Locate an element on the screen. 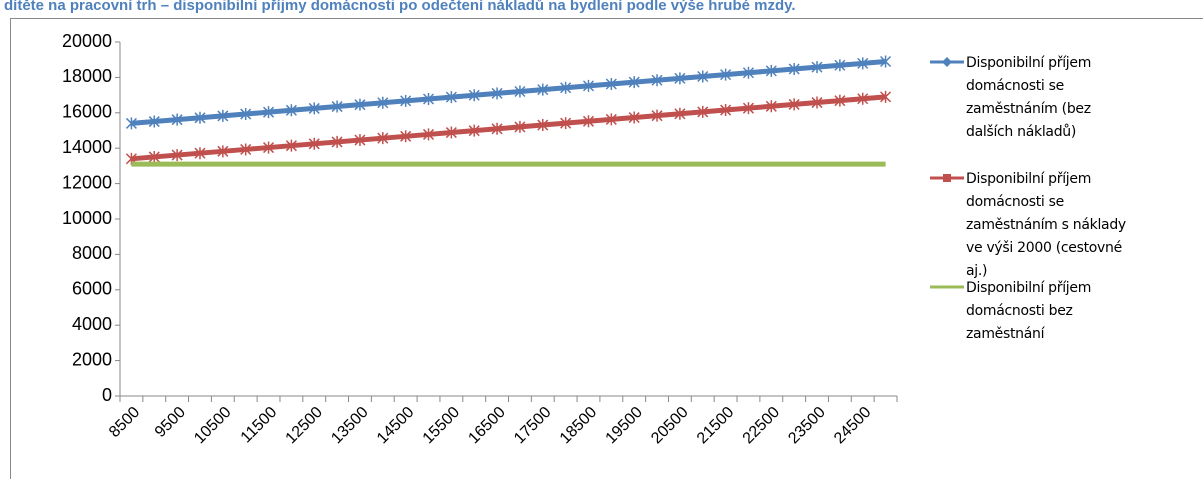 Image resolution: width=1203 pixels, height=479 pixels. y-tick-label: 10000 is located at coordinates (87, 218).